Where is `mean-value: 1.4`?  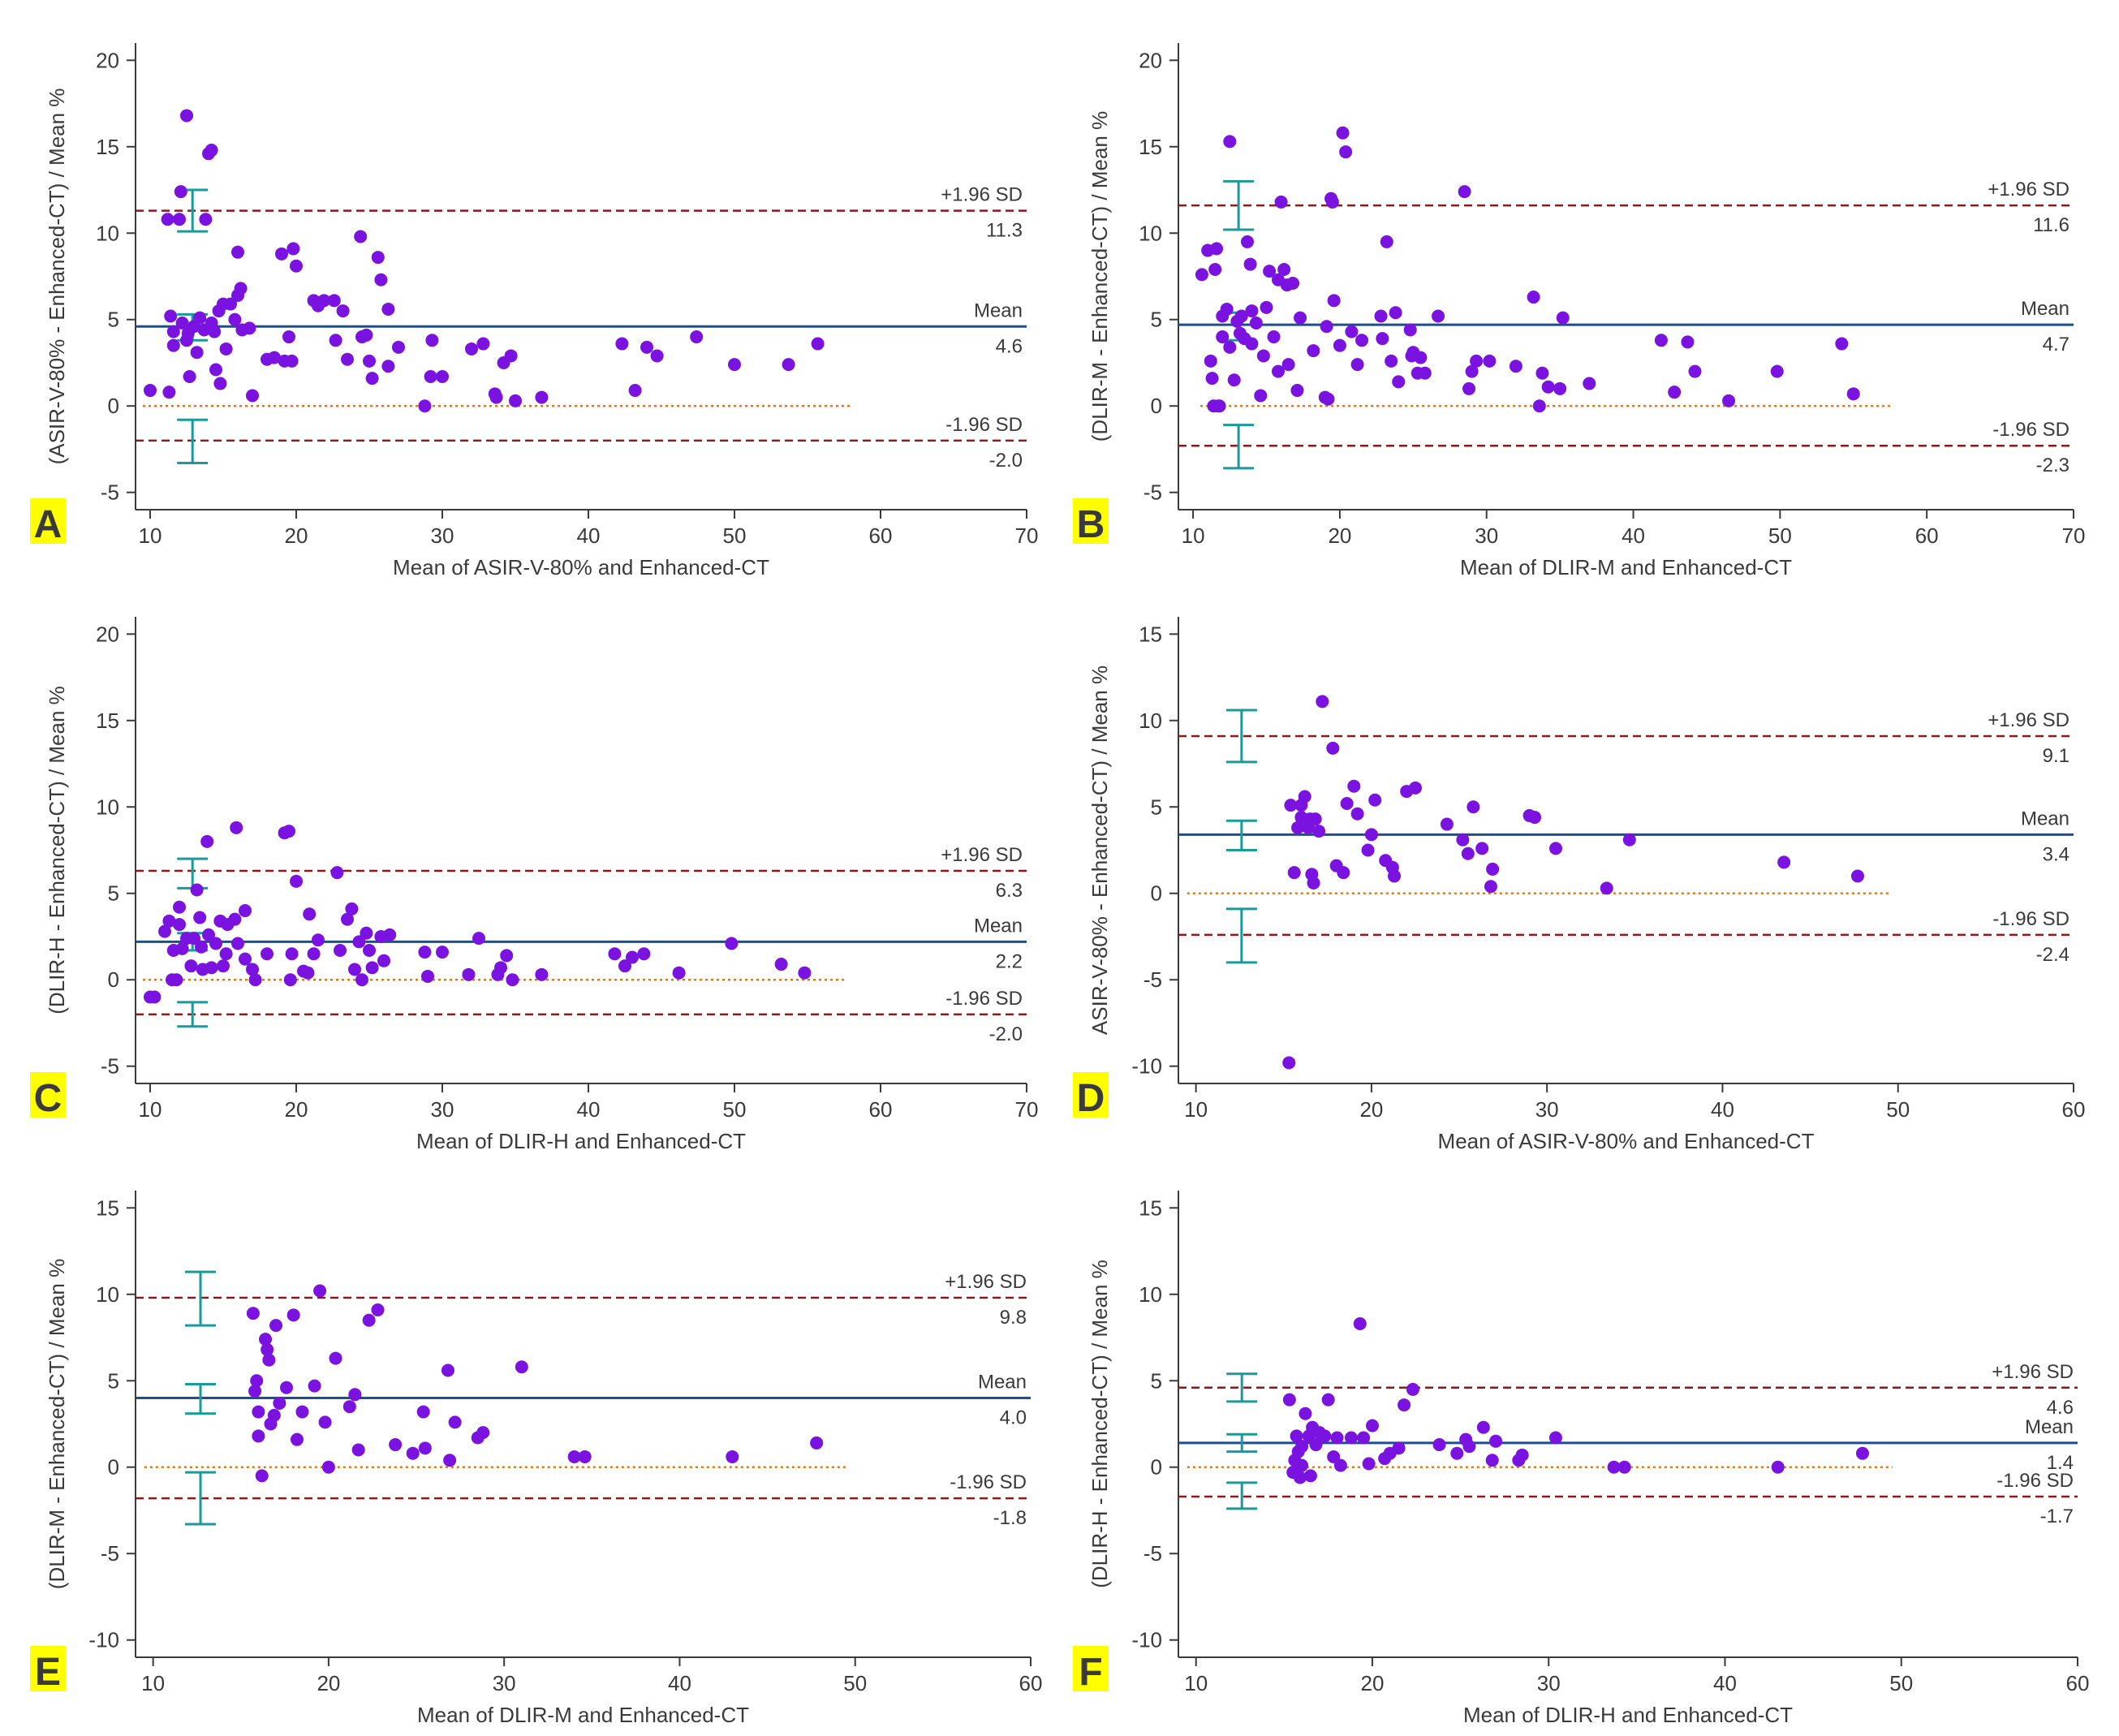
mean-value: 1.4 is located at coordinates (2060, 1463).